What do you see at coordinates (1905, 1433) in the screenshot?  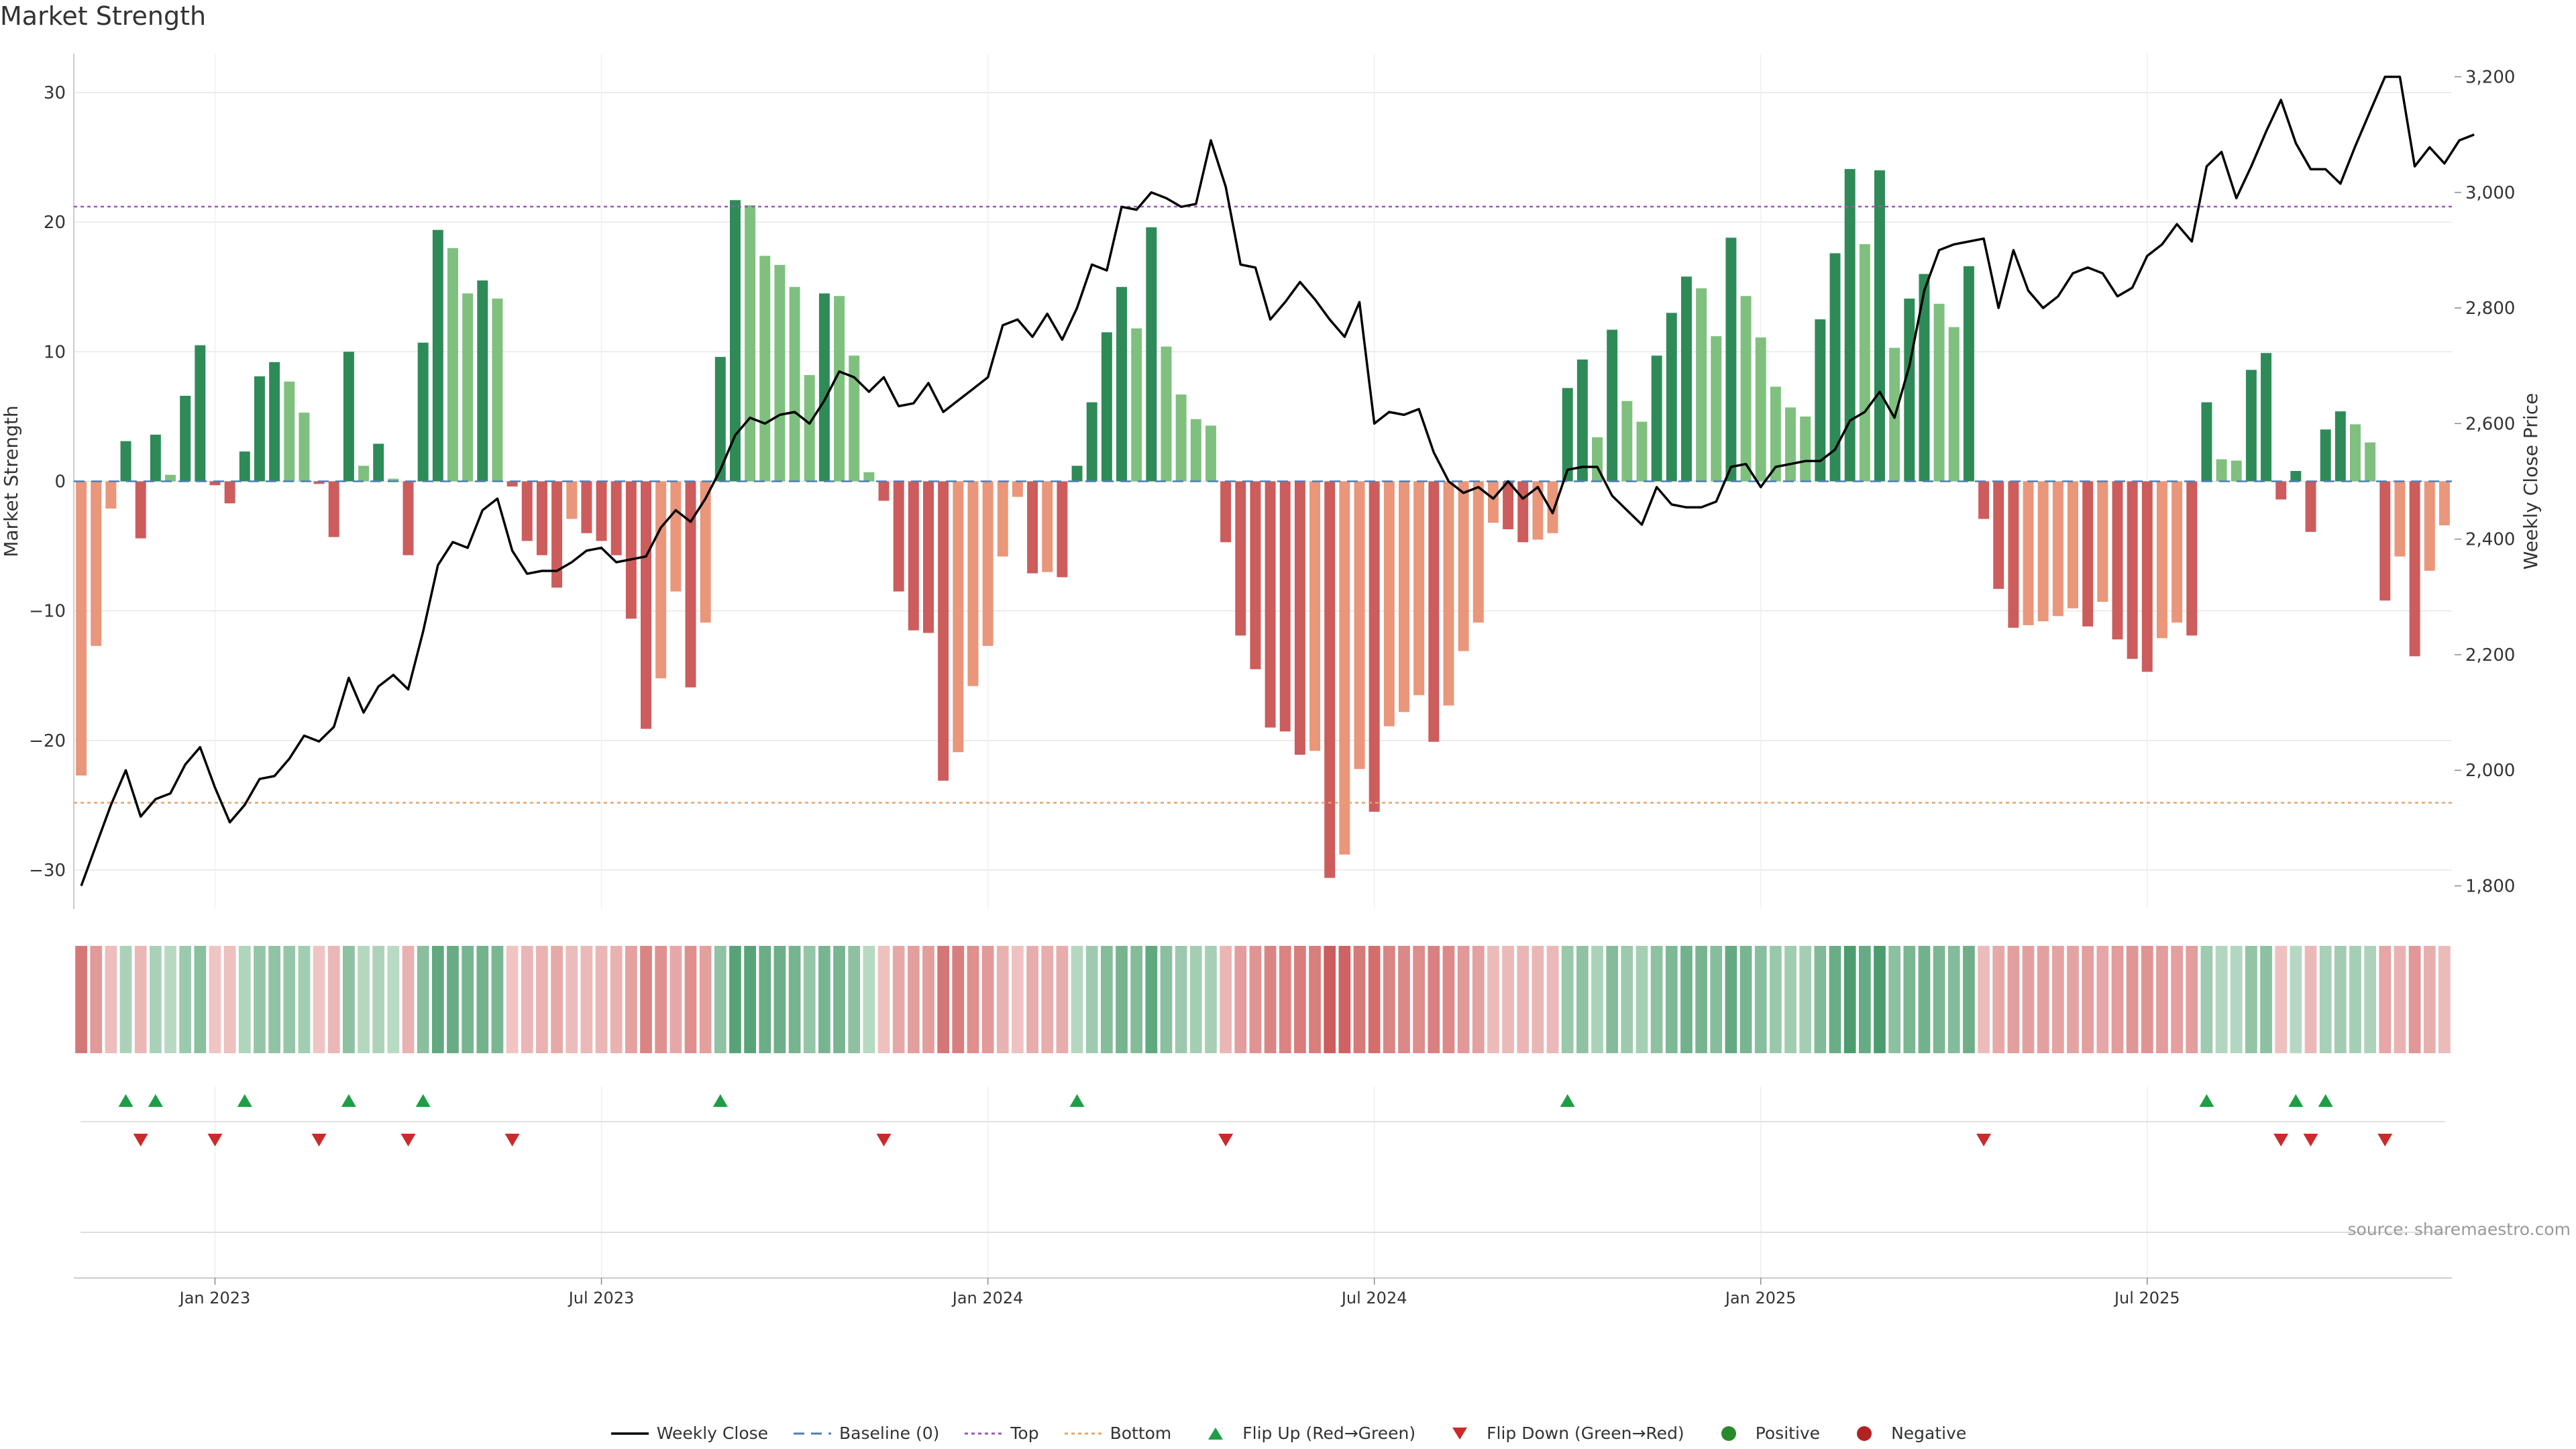 I see `legend-item-negative: Negative` at bounding box center [1905, 1433].